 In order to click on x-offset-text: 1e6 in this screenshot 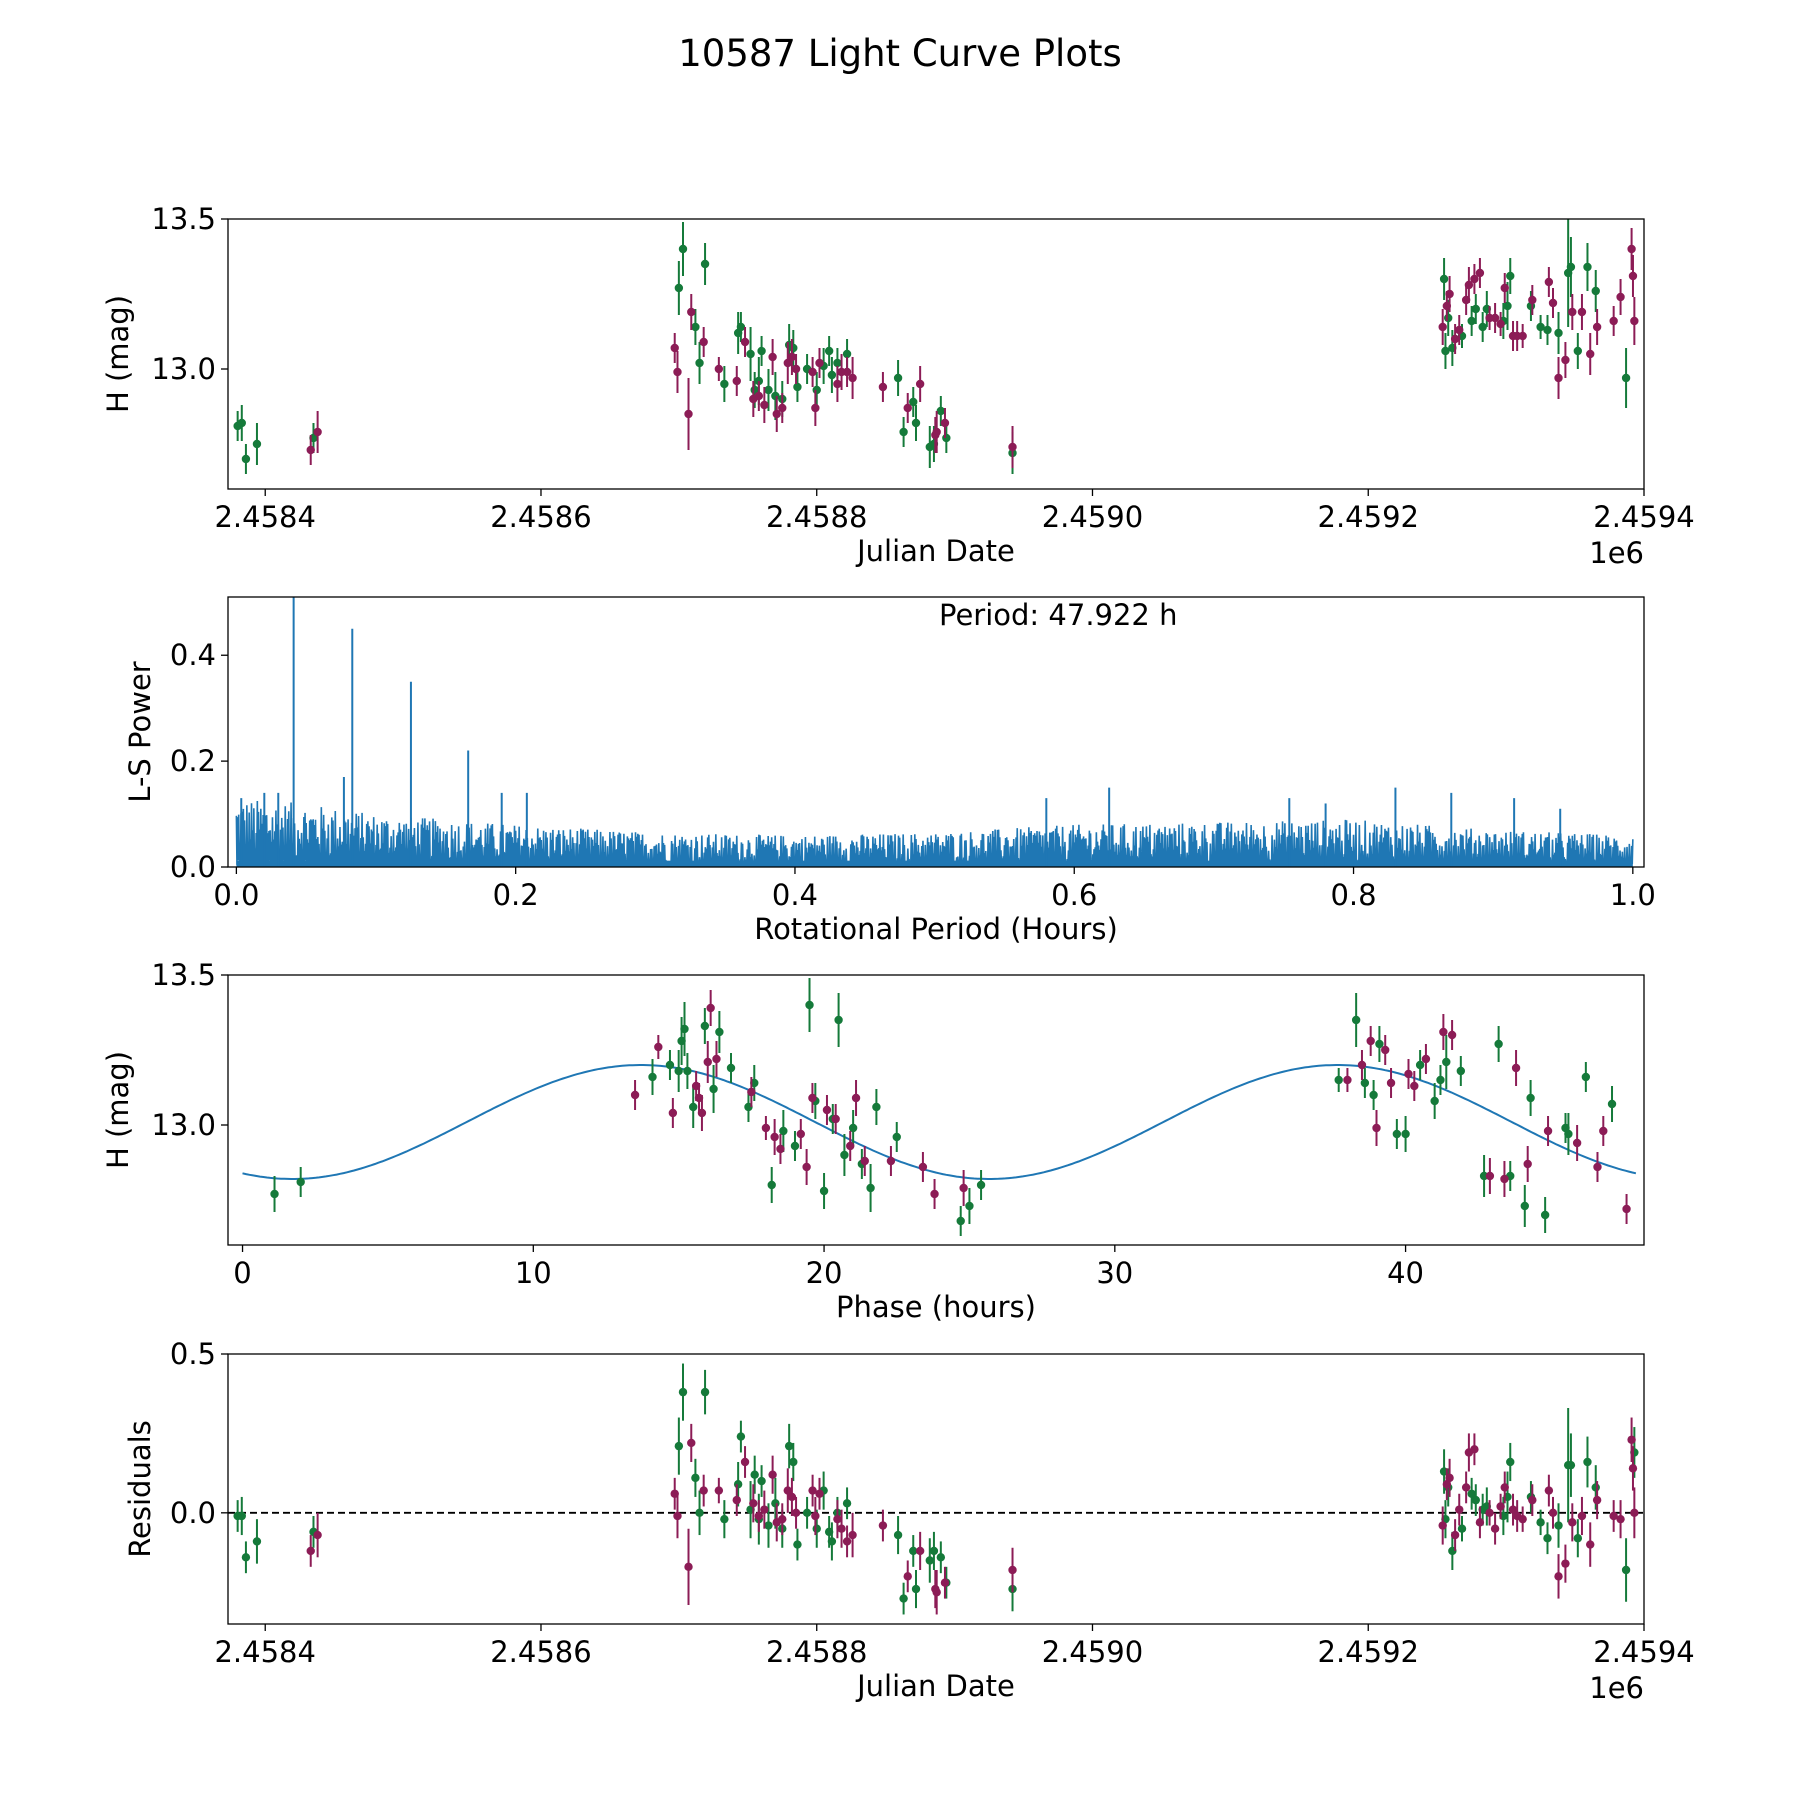, I will do `click(1616, 553)`.